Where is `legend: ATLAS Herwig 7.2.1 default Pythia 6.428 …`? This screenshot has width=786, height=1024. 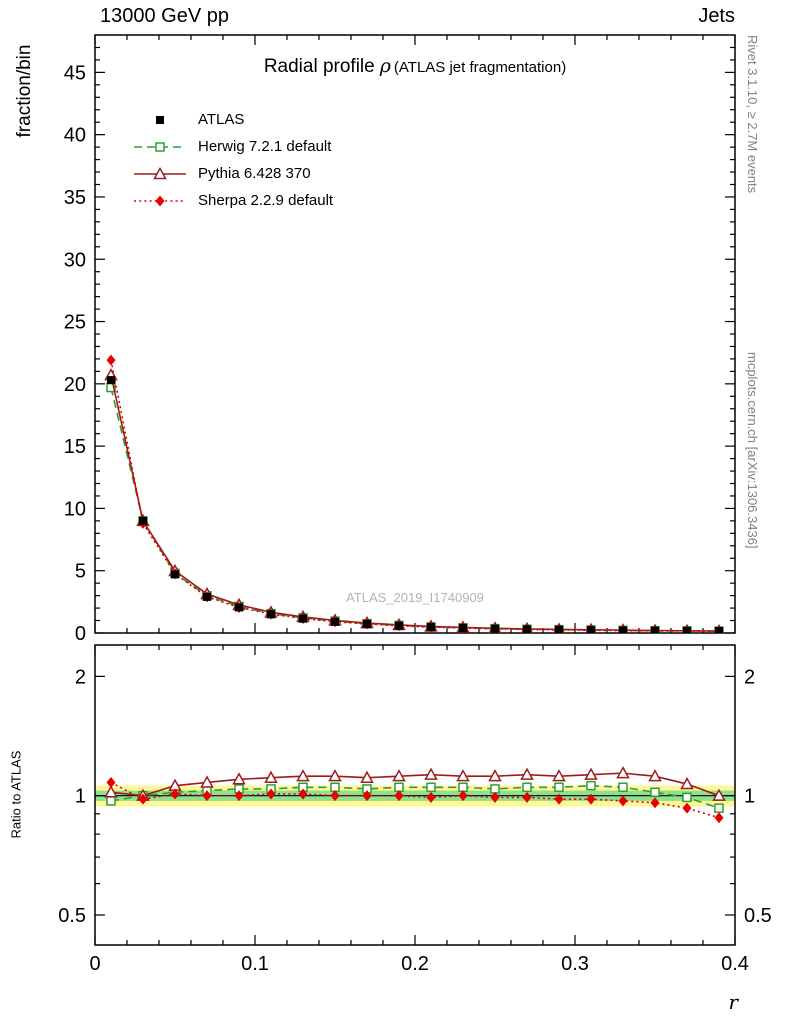 legend: ATLAS Herwig 7.2.1 default Pythia 6.428 … is located at coordinates (232, 160).